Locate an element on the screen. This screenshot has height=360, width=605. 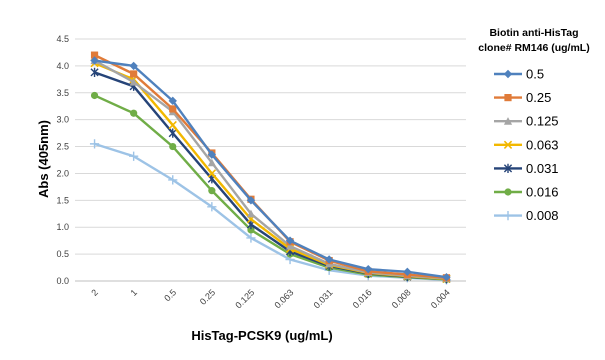
legend-item-0.5: 0.5 is located at coordinates (519, 74).